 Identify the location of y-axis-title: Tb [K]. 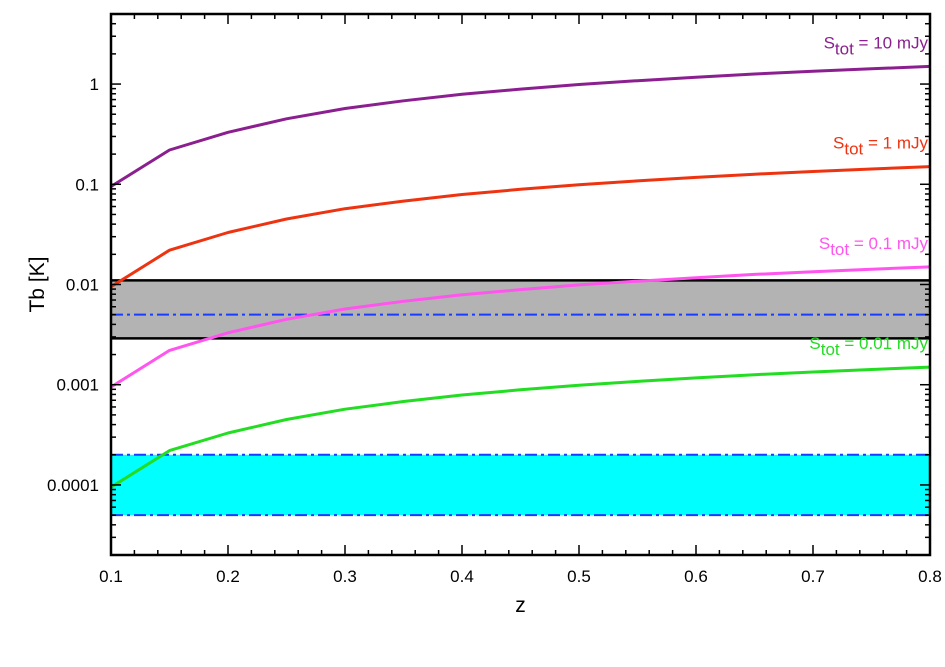
(37, 284).